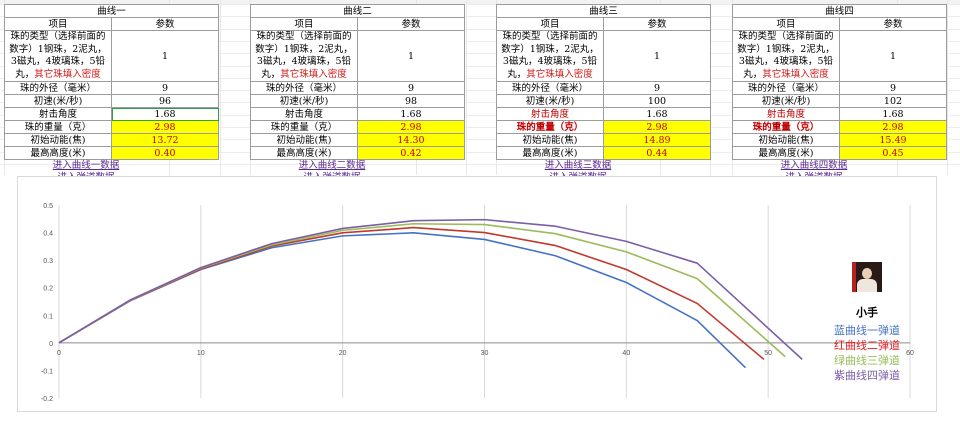  What do you see at coordinates (411, 140) in the screenshot?
I see `row-value: 14.30` at bounding box center [411, 140].